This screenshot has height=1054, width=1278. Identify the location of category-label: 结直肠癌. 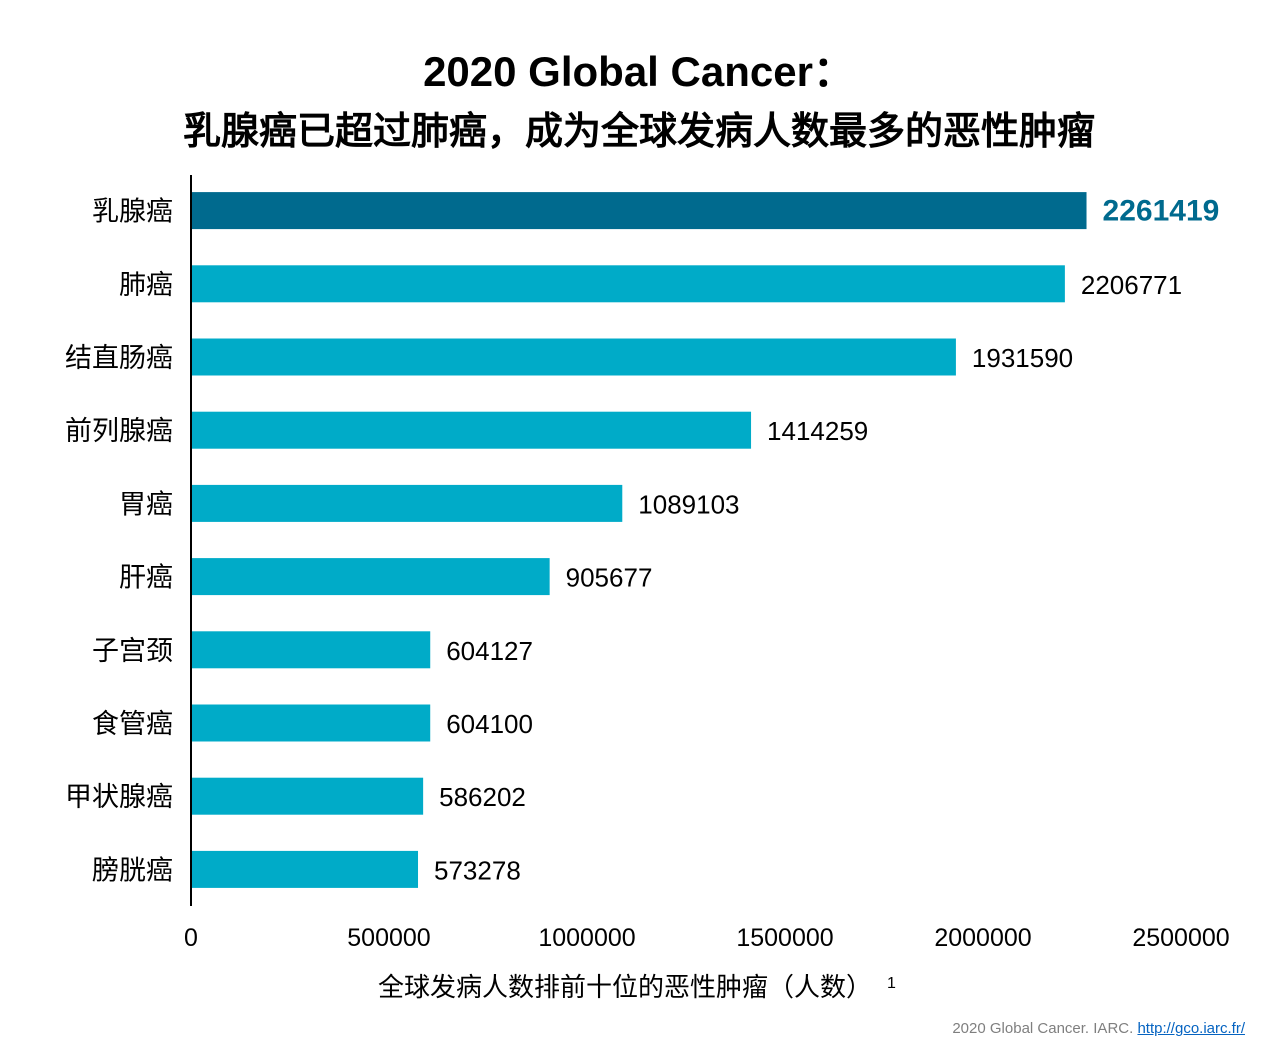
(119, 358).